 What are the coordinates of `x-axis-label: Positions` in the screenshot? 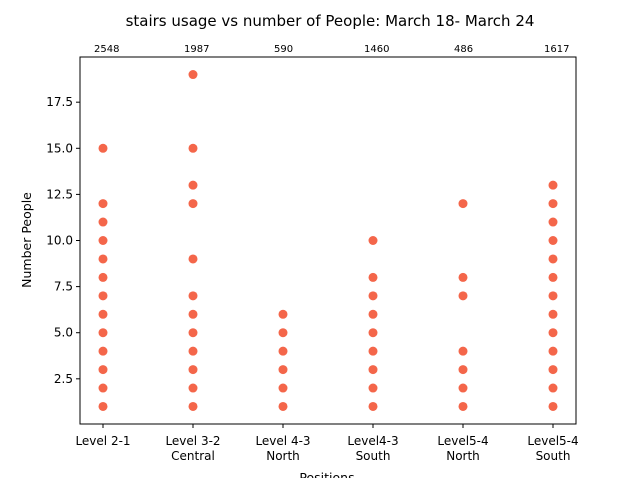 It's located at (326, 474).